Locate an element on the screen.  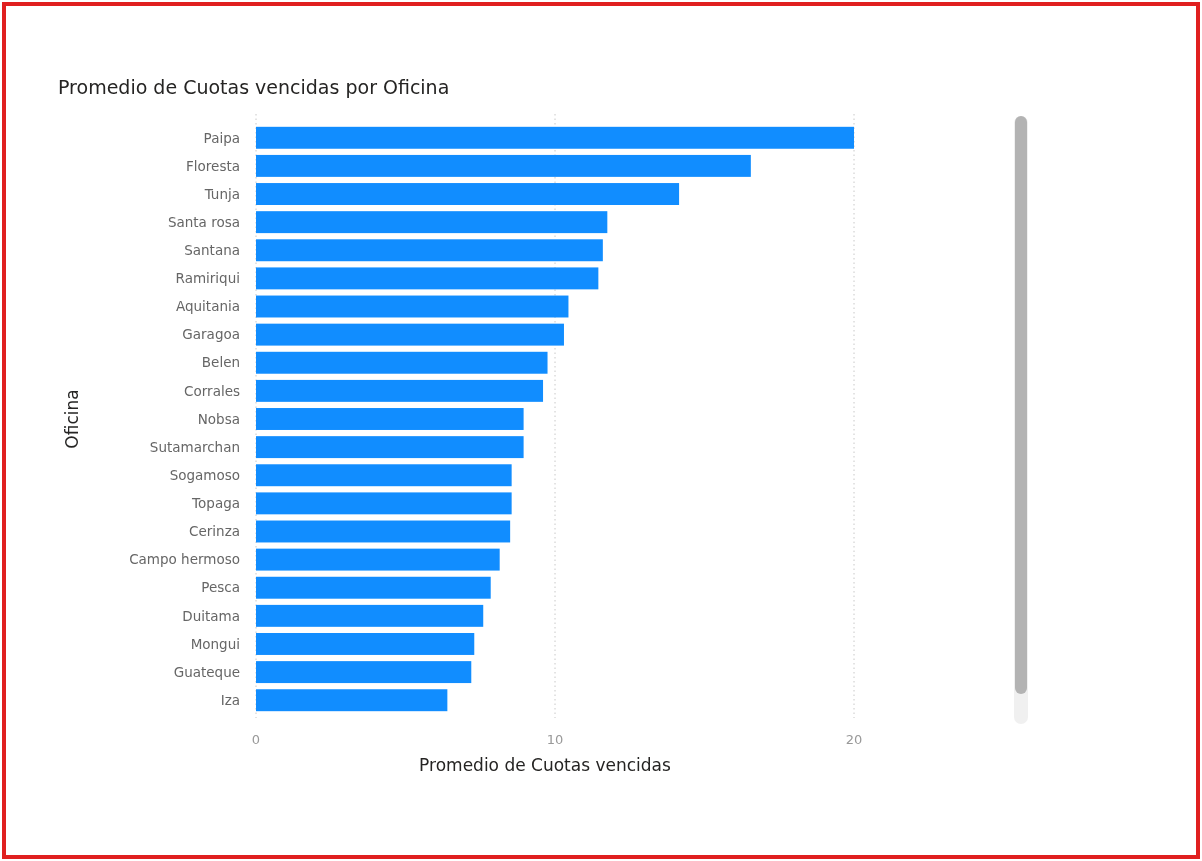
y-tick-label: Duitama is located at coordinates (211, 615).